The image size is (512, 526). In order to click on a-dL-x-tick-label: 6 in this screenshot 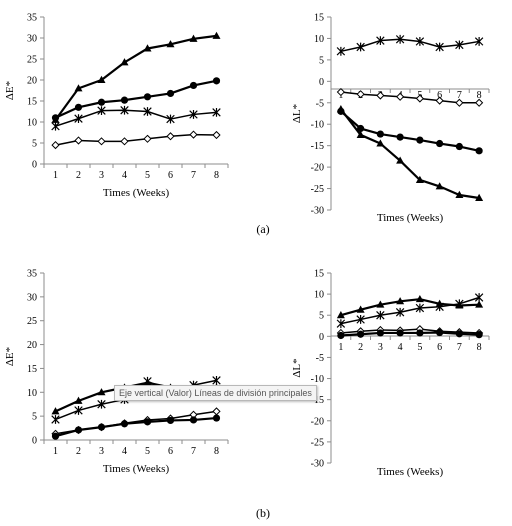, I will do `click(439, 95)`.